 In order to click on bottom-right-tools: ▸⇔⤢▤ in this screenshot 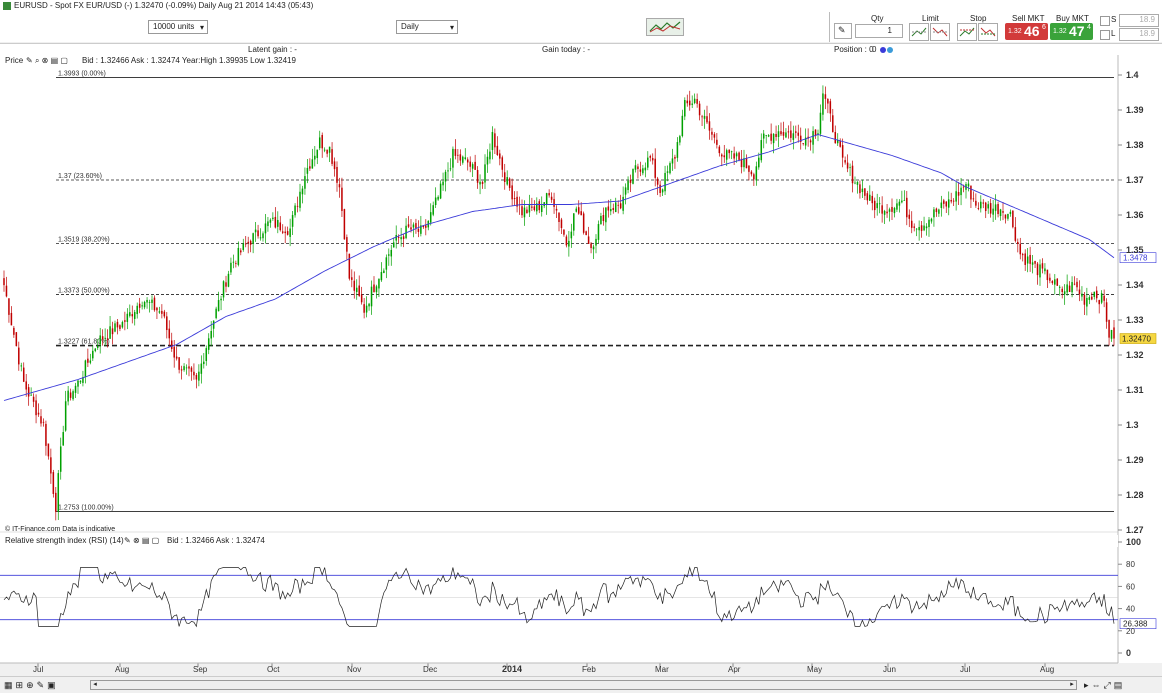, I will do `click(1104, 685)`.